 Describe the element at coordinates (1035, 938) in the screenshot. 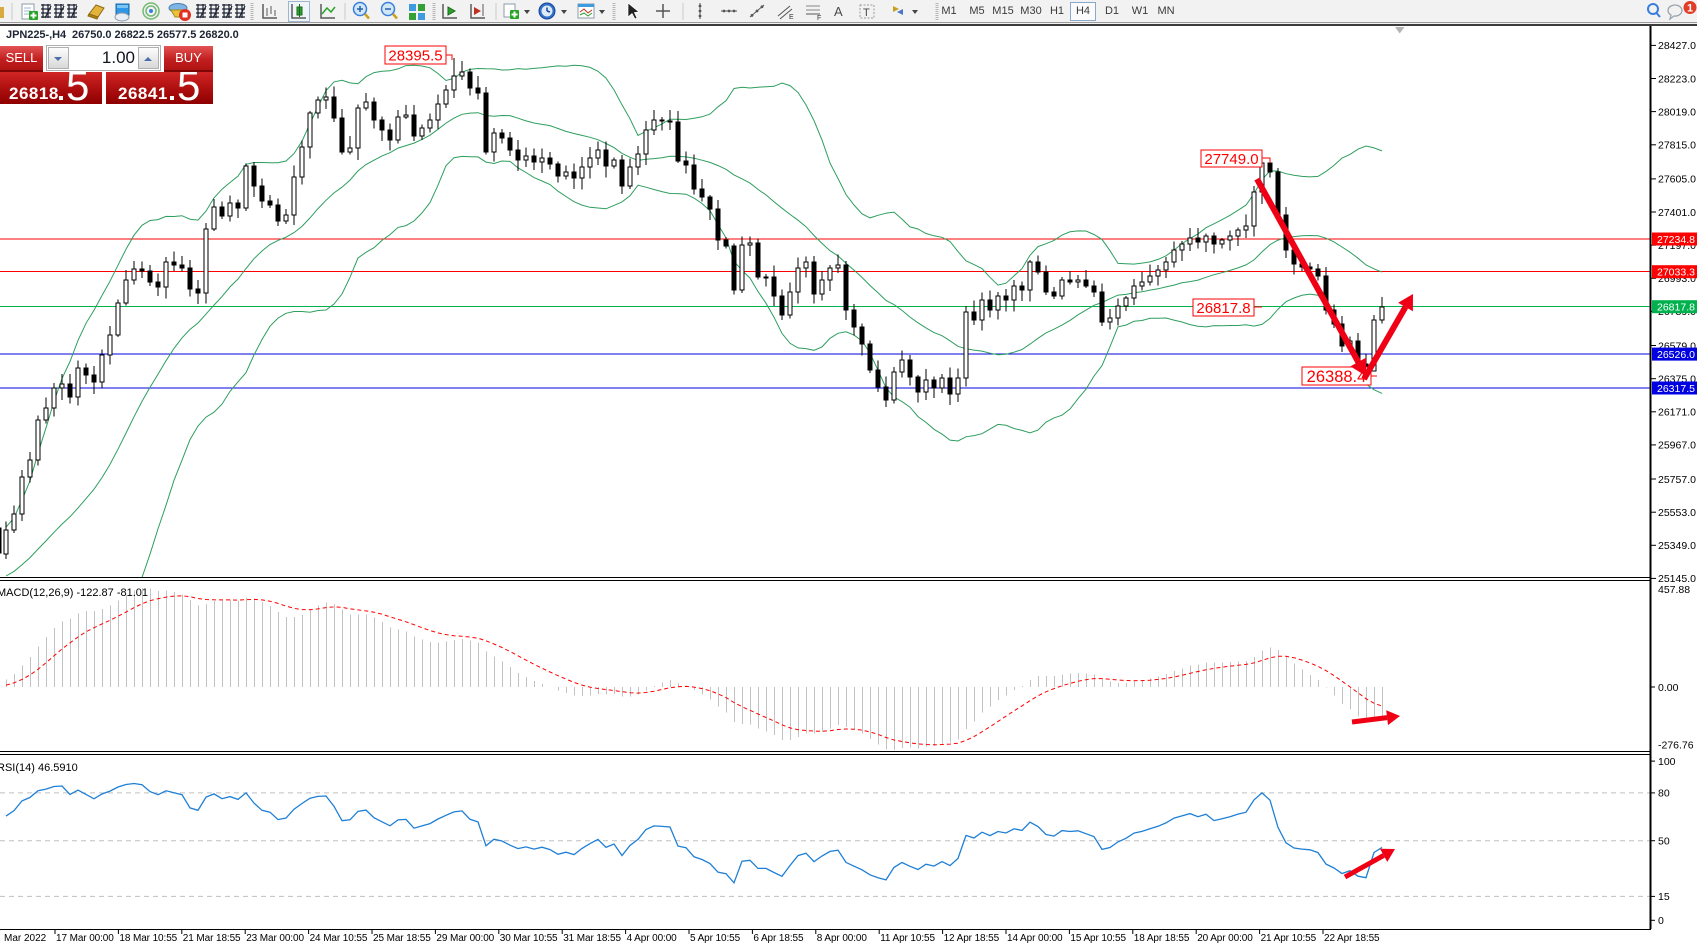

I see `svg-text: 14 Apr 00:00` at that location.